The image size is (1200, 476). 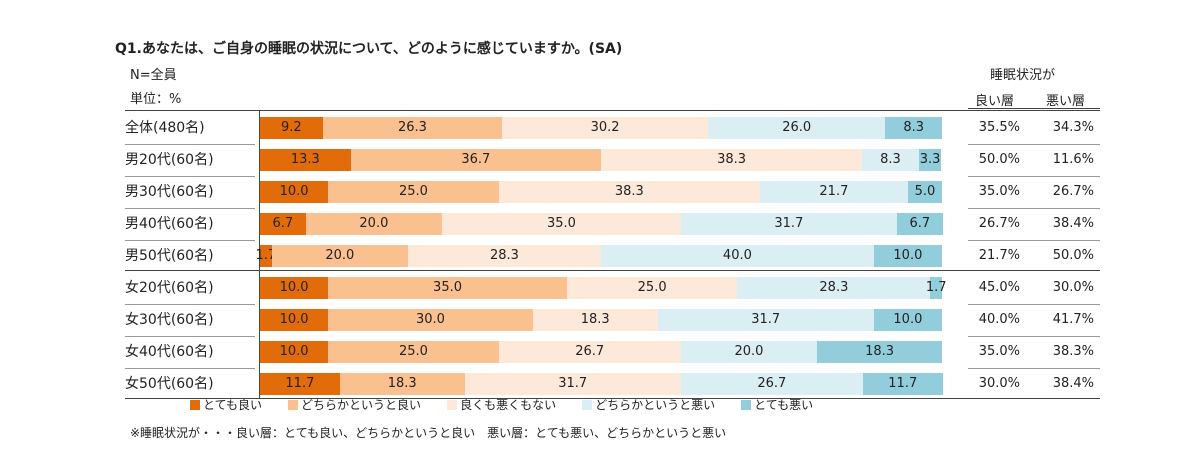 What do you see at coordinates (156, 99) in the screenshot?
I see `unit-label: 単位：%` at bounding box center [156, 99].